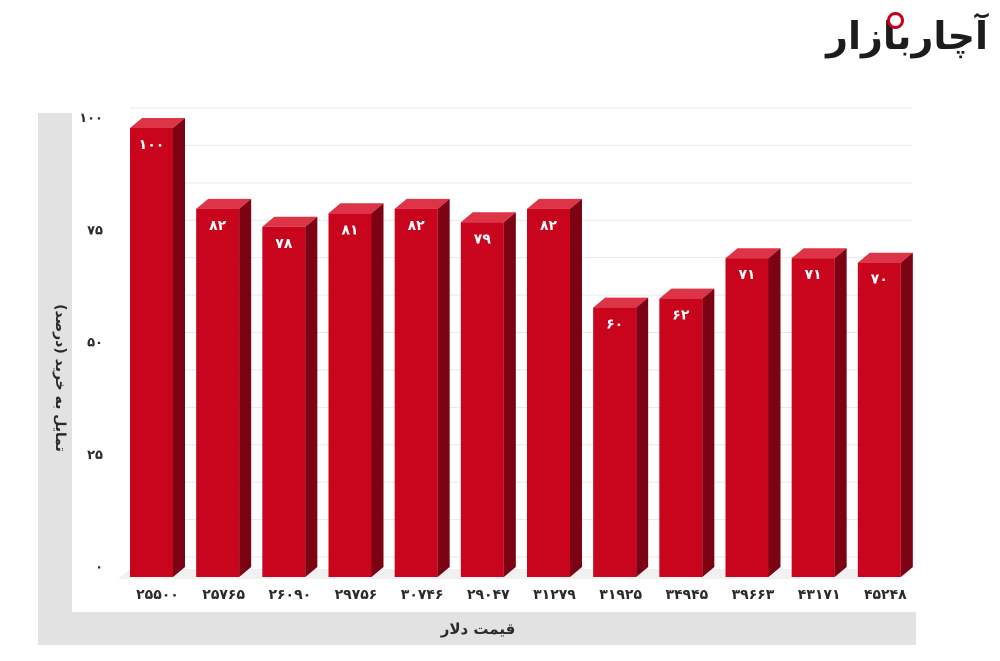  I want to click on chart-floor, so click(515, 574).